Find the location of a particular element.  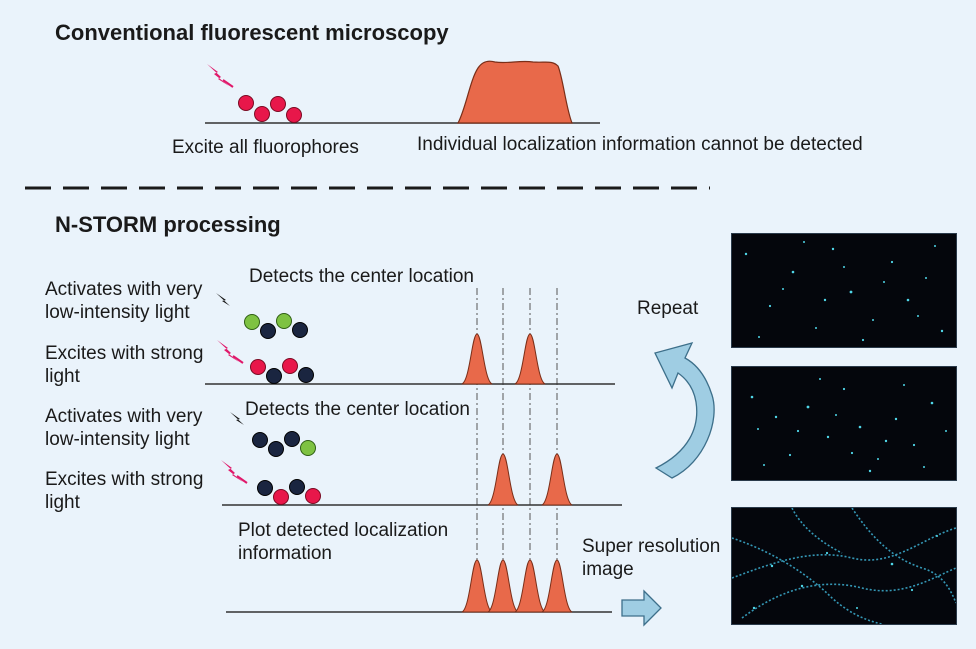

cycle1-activate-label: Activates with very low-intensity light is located at coordinates (124, 301).